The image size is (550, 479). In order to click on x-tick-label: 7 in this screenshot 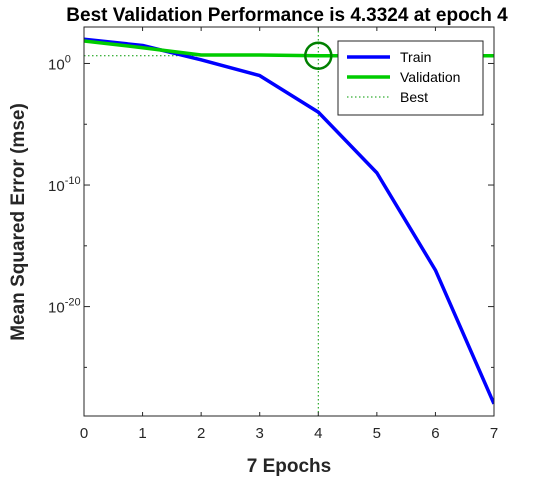, I will do `click(494, 433)`.